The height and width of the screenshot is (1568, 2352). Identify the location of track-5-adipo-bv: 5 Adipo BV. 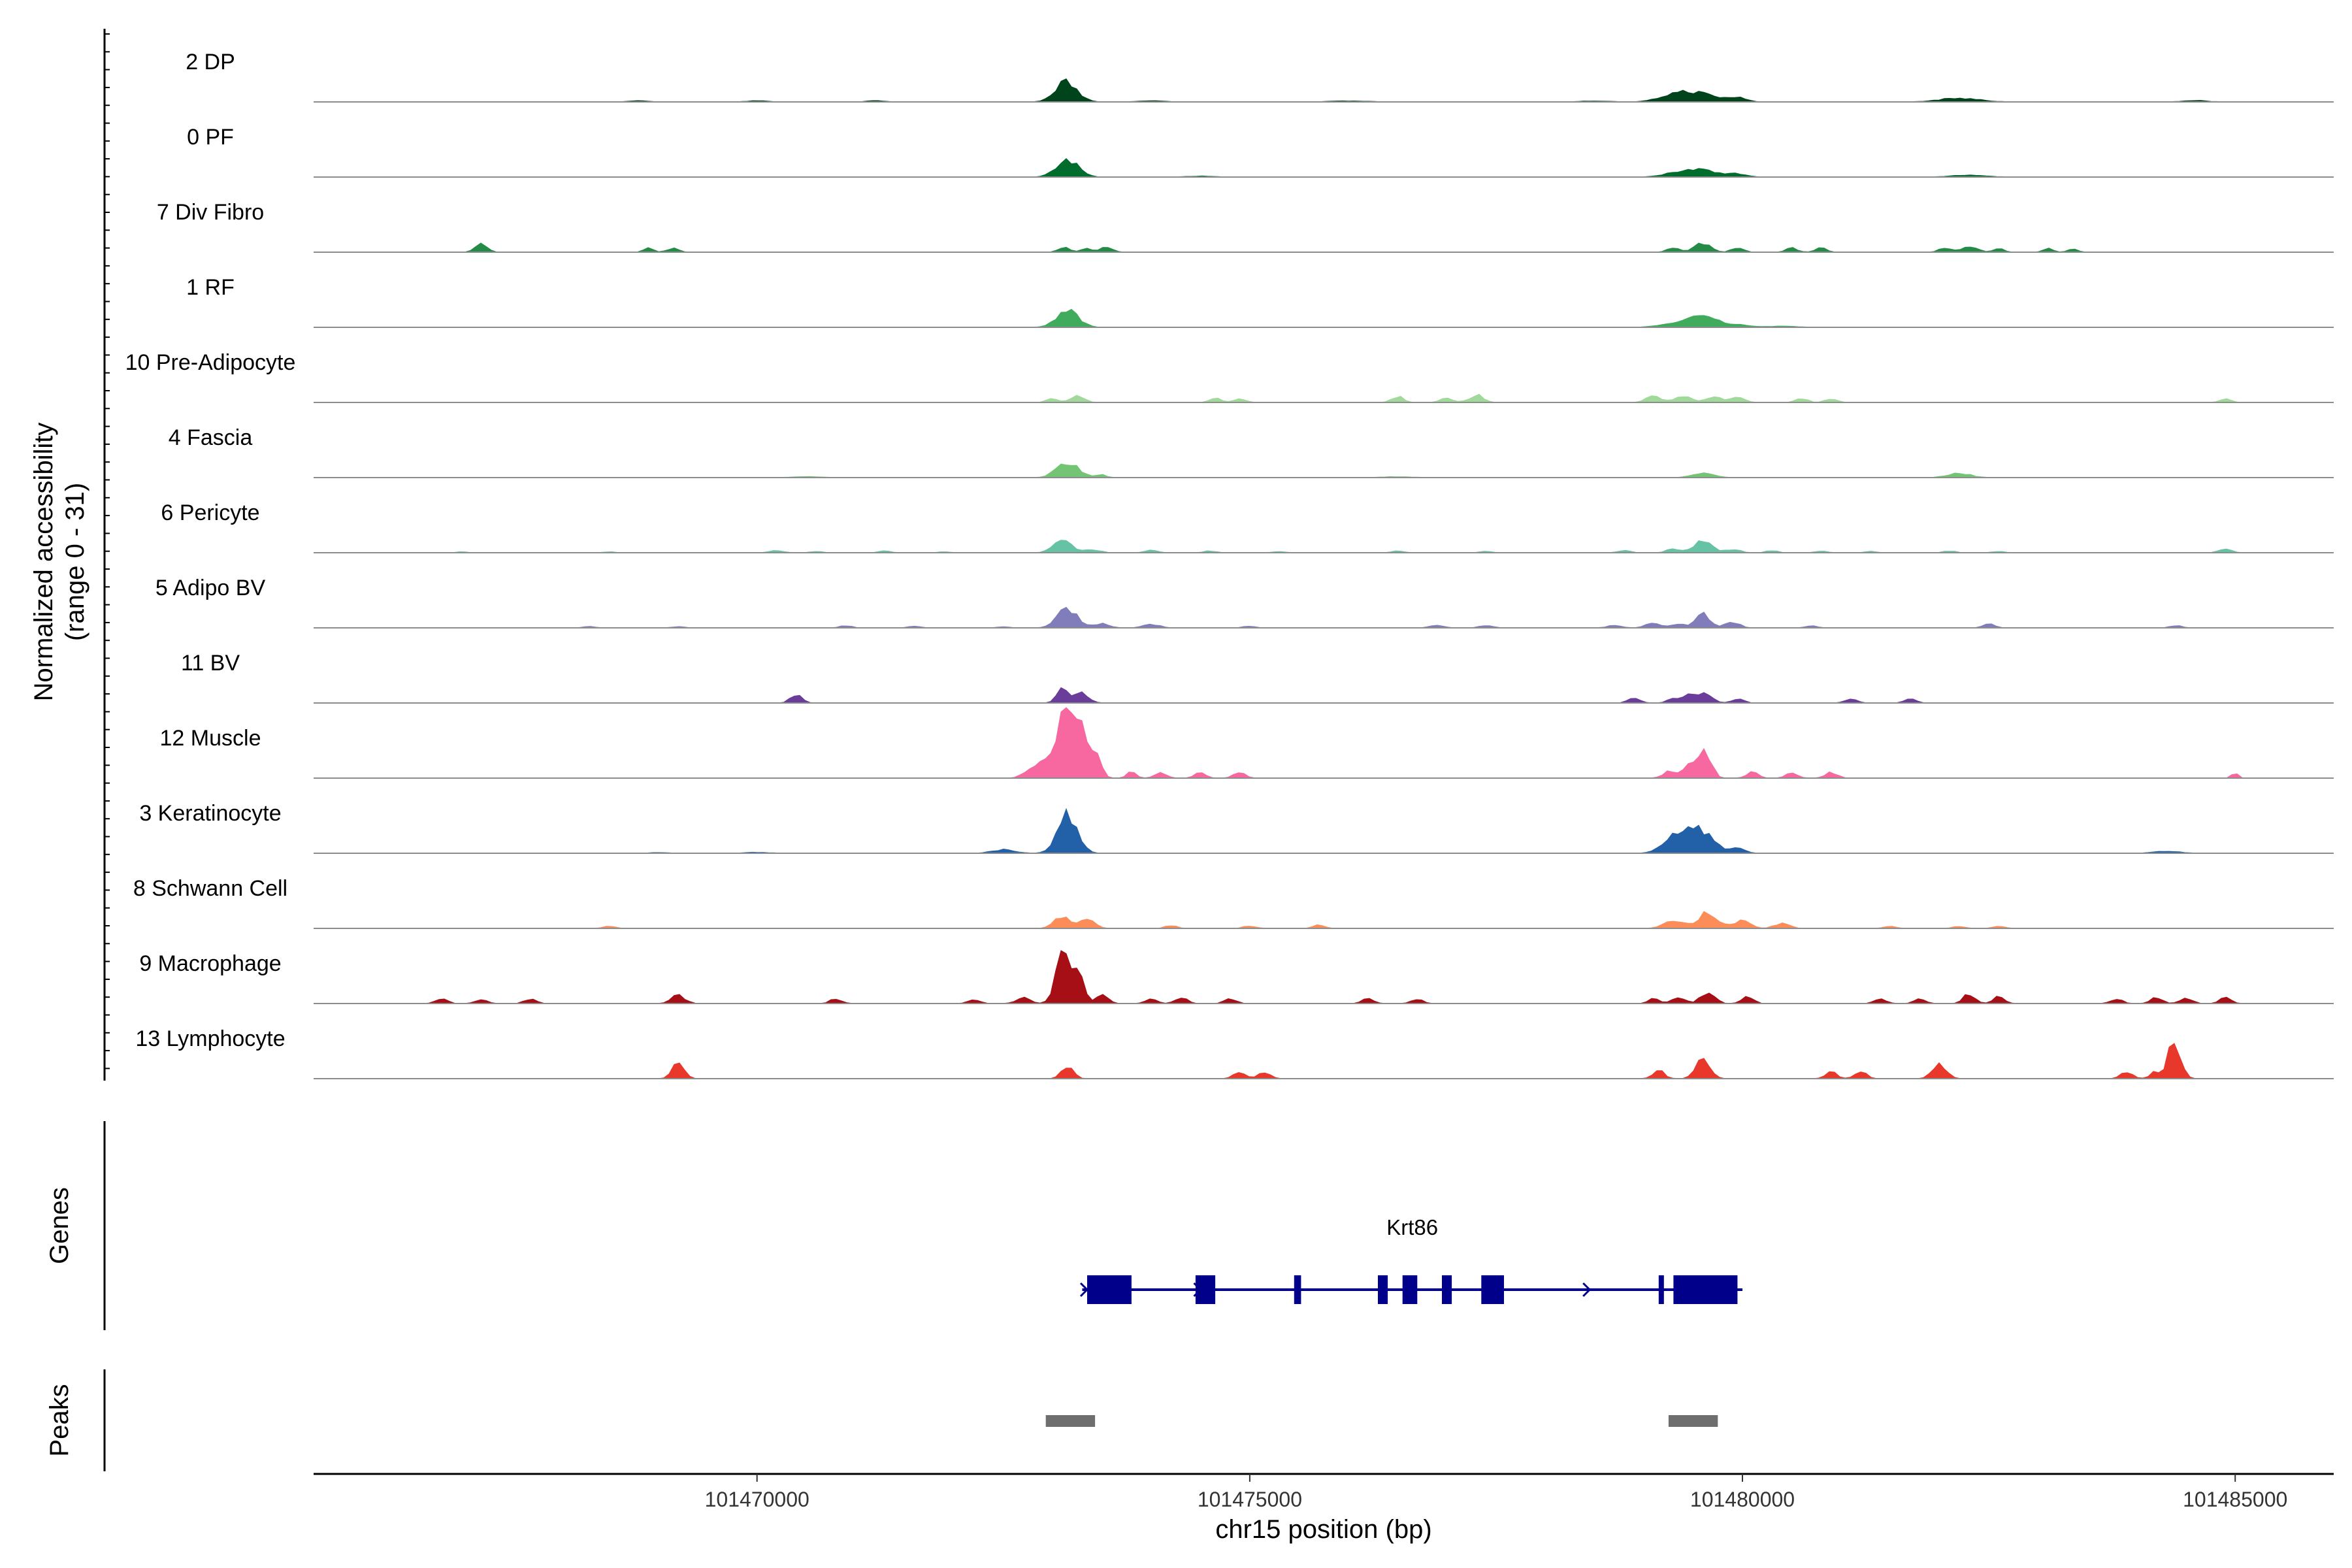
(1244, 602).